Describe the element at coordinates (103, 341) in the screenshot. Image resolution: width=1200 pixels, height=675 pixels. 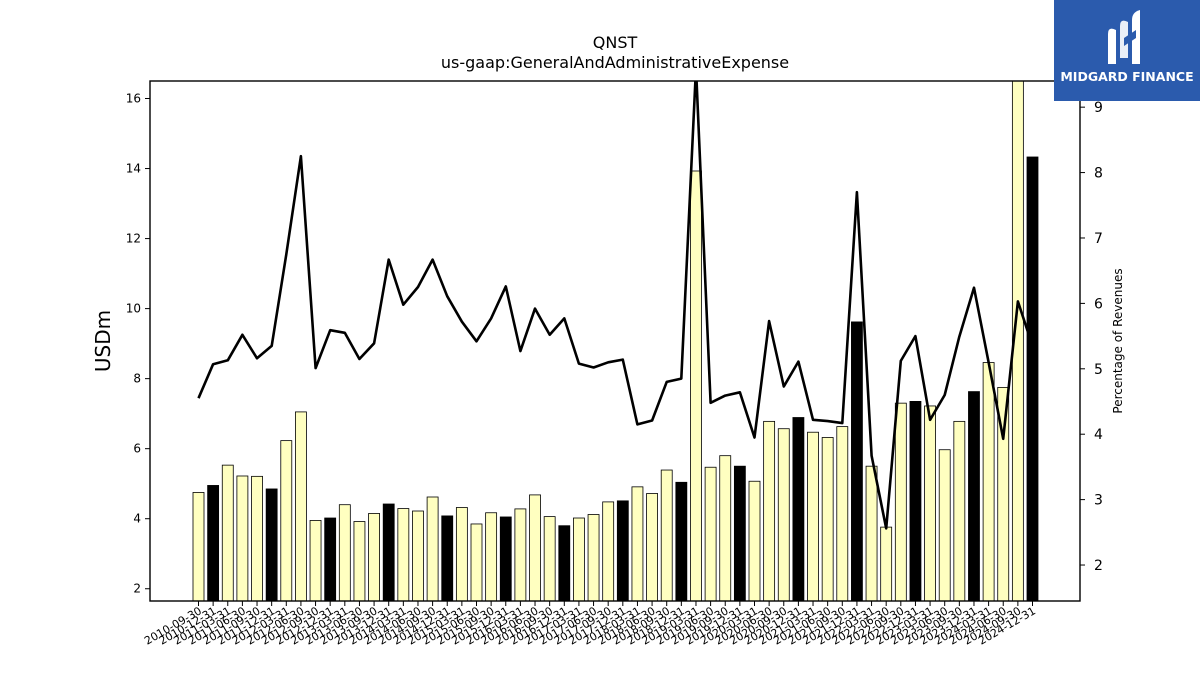
I see `y-axis-label: USDm` at that location.